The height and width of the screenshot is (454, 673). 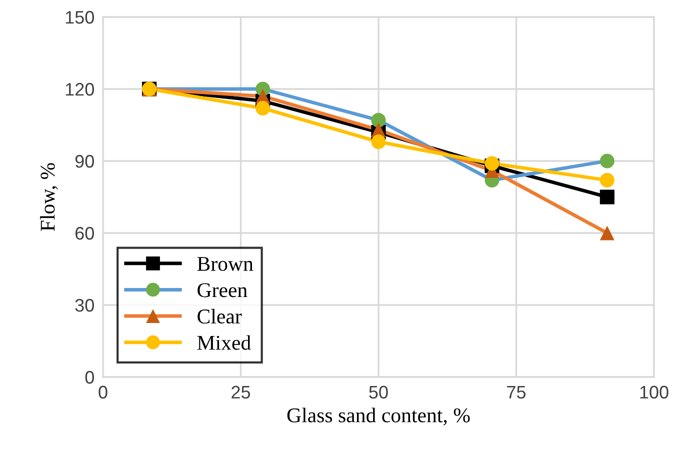 I want to click on legend-label: Green, so click(x=223, y=290).